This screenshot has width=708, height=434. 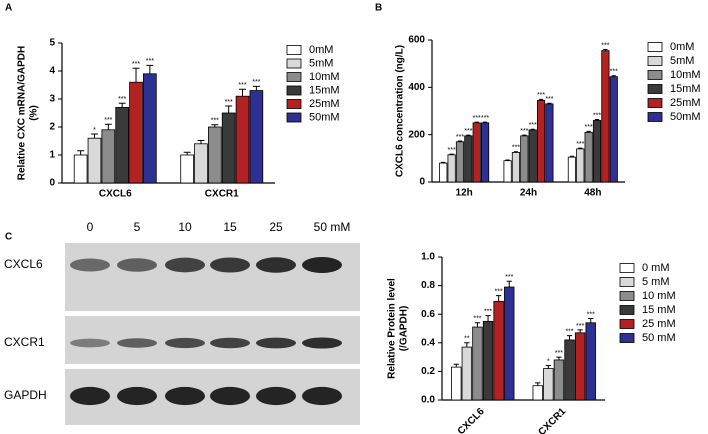 I want to click on y-tick-label: 2, so click(x=52, y=127).